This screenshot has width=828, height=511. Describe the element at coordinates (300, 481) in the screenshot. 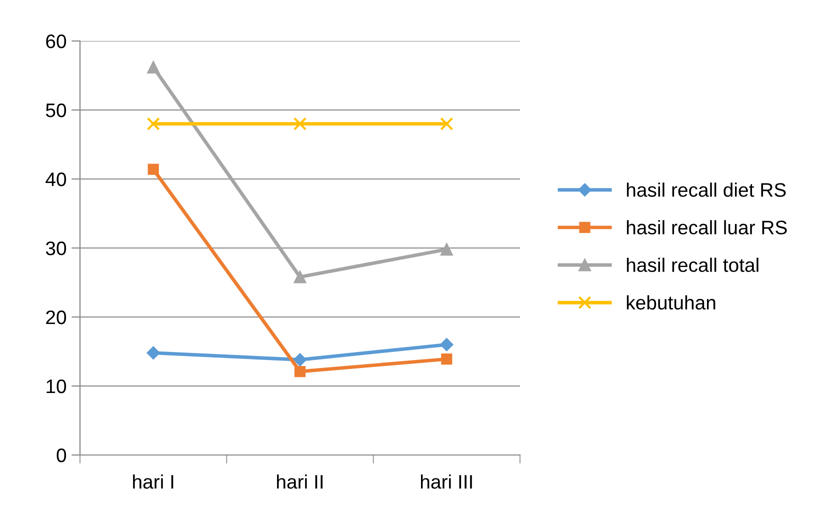

I see `x-tick-label: hari II` at that location.